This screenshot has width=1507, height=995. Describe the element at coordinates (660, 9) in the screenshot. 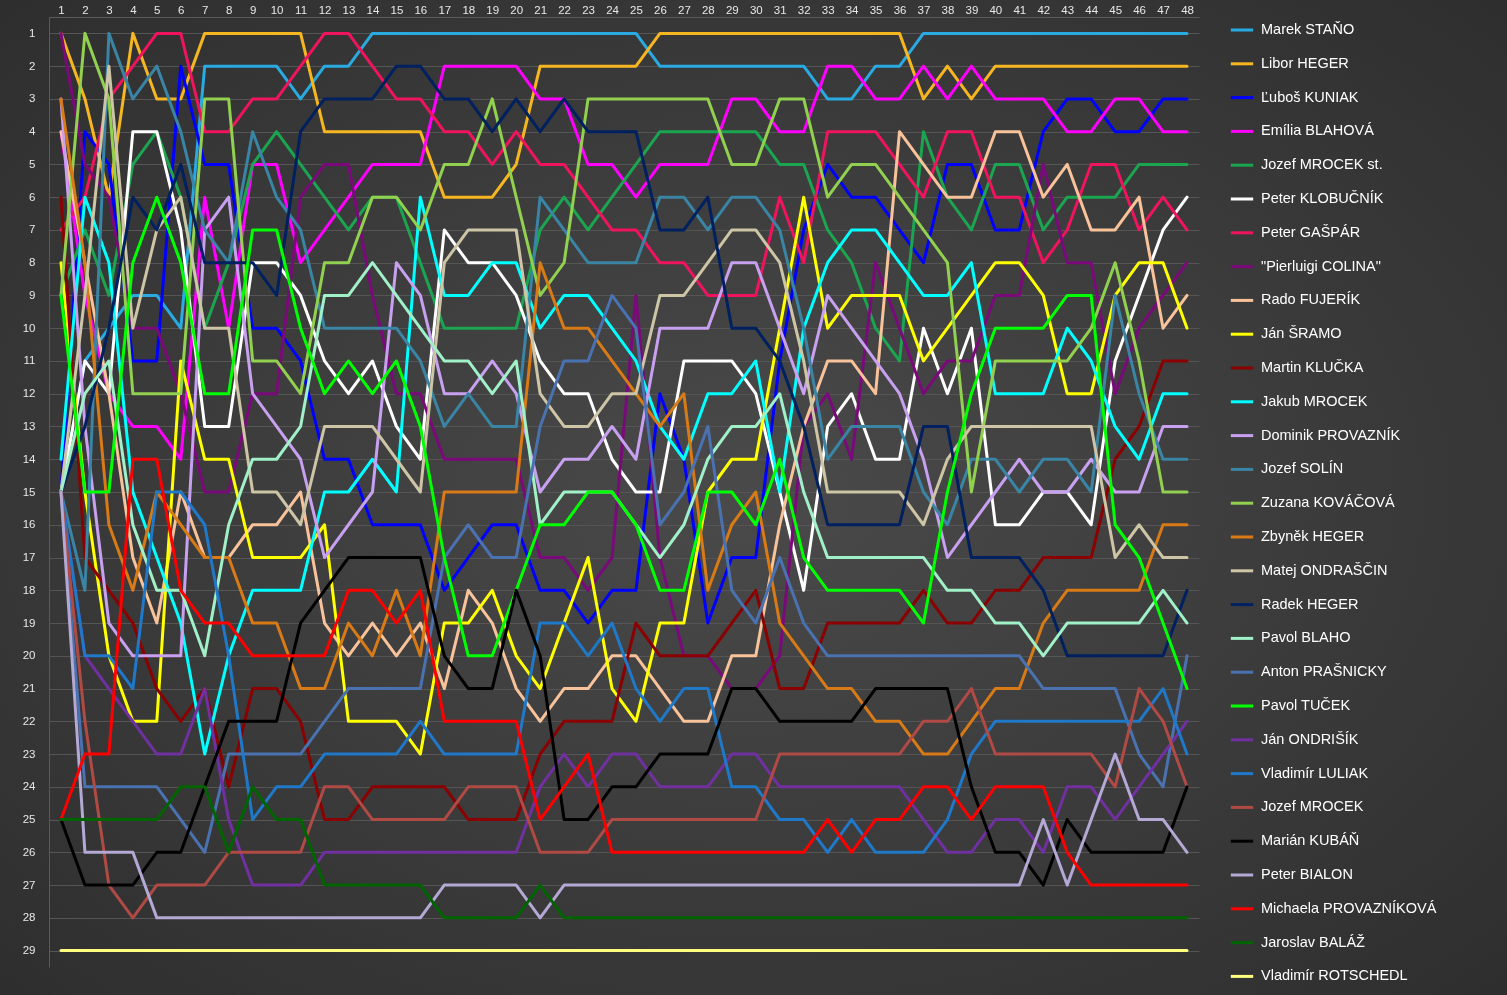

I see `x-tick-label: 26` at that location.